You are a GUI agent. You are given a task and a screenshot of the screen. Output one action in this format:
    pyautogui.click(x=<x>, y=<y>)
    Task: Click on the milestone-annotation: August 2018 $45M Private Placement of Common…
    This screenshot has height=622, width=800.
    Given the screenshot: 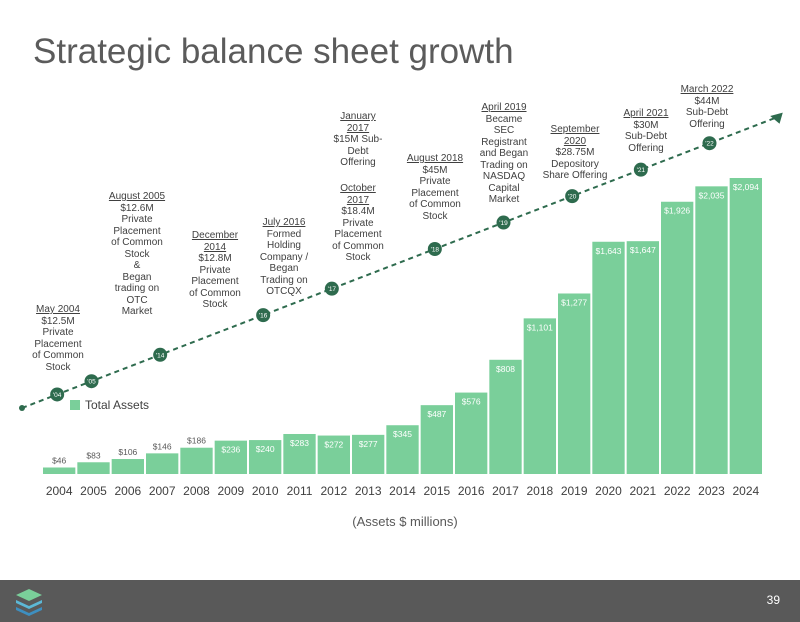 What is the action you would take?
    pyautogui.click(x=435, y=187)
    